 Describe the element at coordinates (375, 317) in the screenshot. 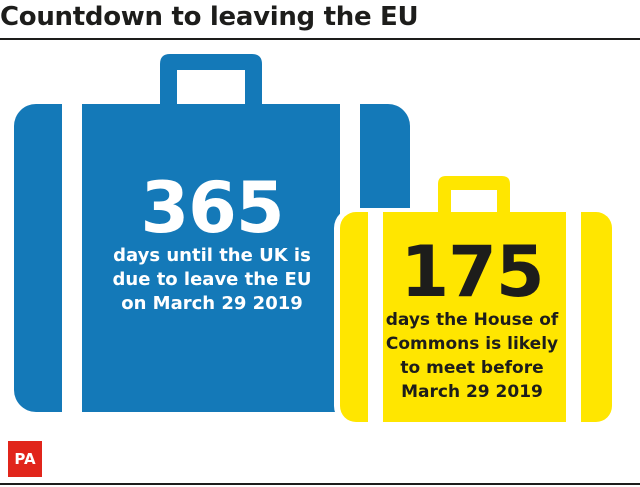

I see `yellow-suitcase-stripe-left` at that location.